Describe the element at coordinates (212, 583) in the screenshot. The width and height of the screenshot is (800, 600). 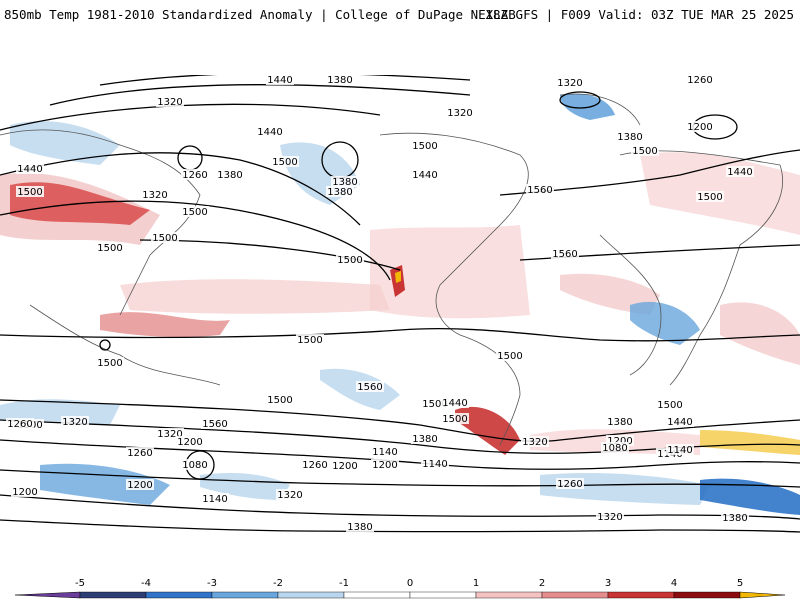
I see `colorbar-tick-label: -3` at that location.